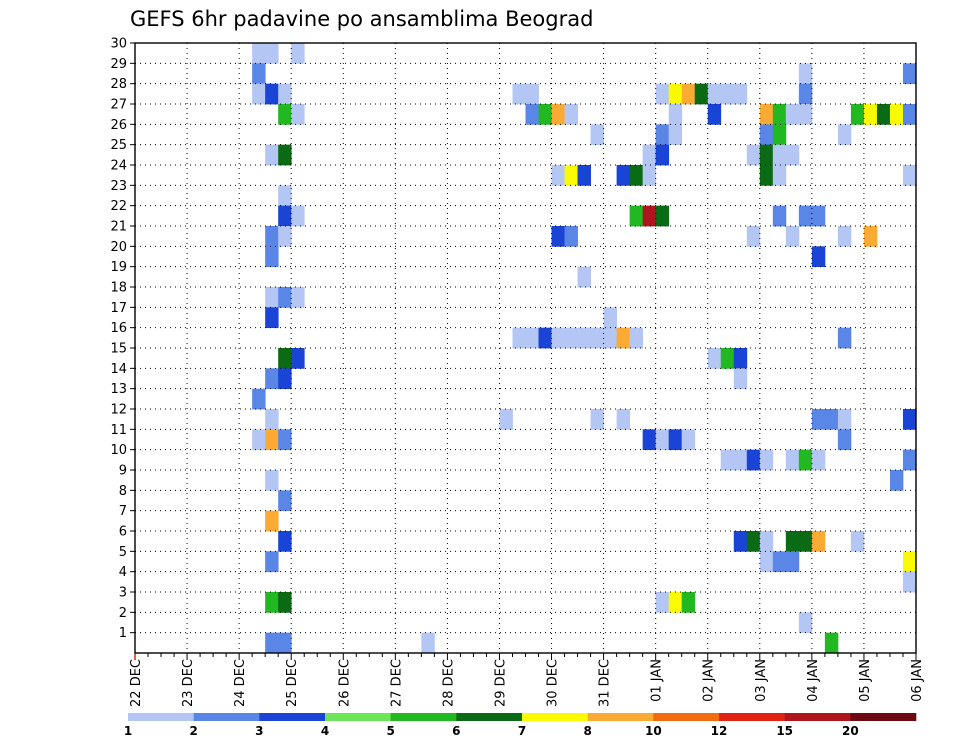  Describe the element at coordinates (784, 731) in the screenshot. I see `colorbar-label: 15` at that location.